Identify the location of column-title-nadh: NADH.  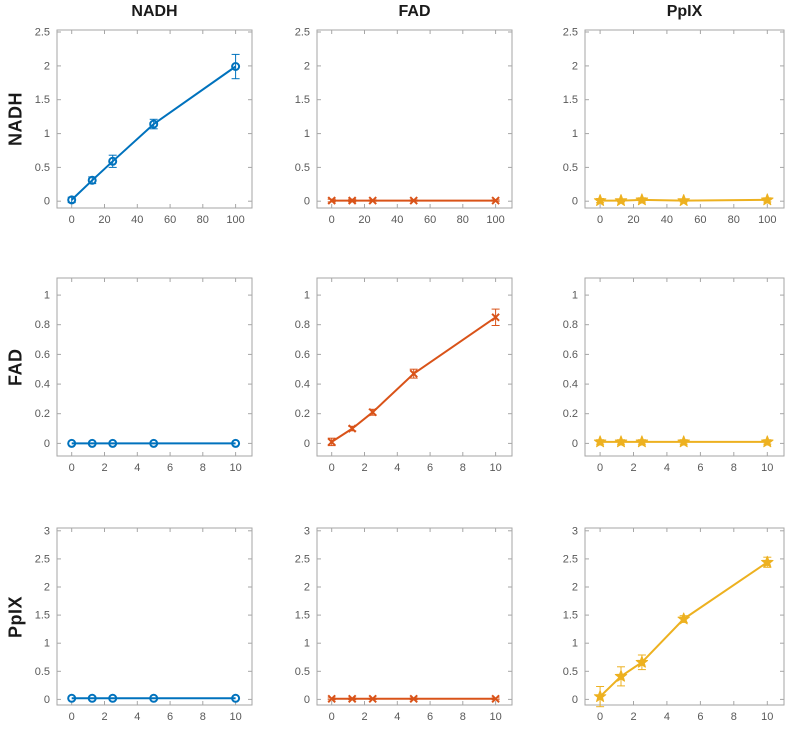
(154, 11).